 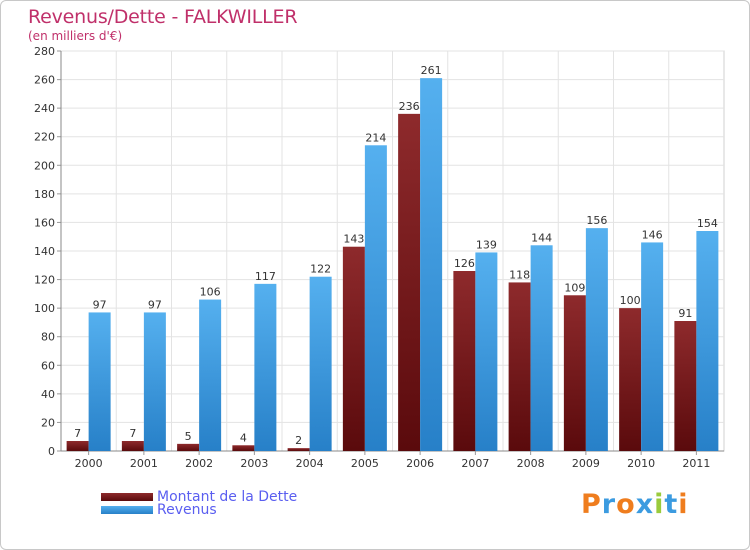 What do you see at coordinates (531, 463) in the screenshot?
I see `x-tick-label: 2008` at bounding box center [531, 463].